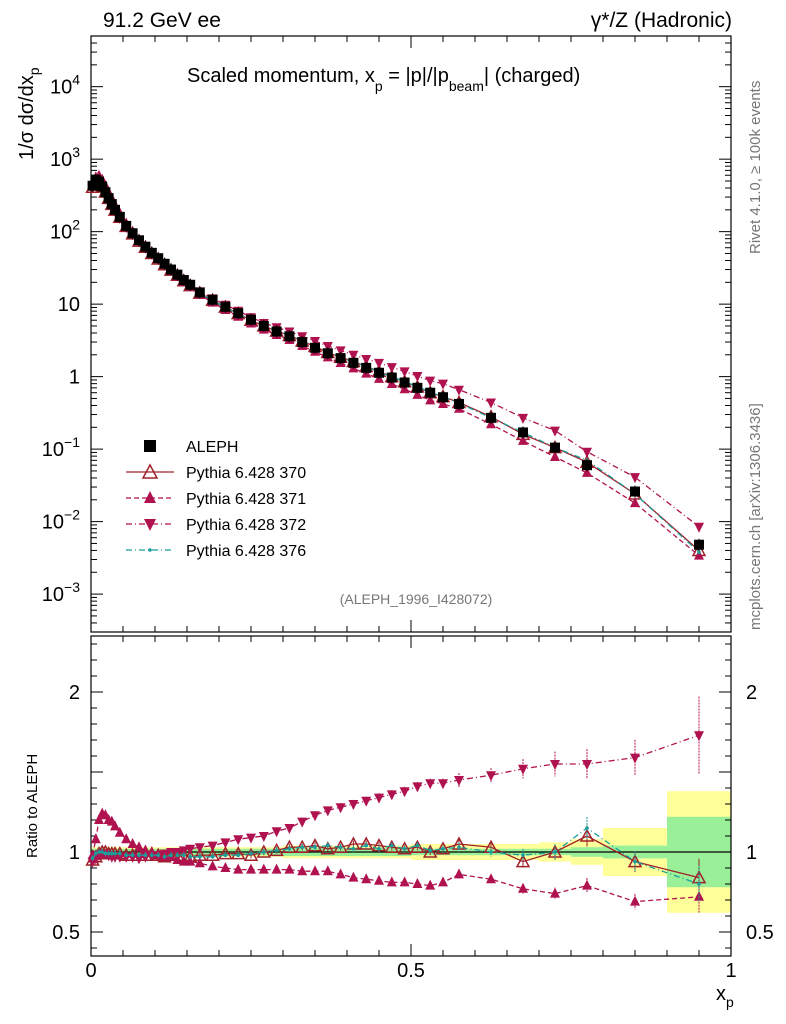 The height and width of the screenshot is (1024, 786). I want to click on y-tick-label: 10−3, so click(61, 592).